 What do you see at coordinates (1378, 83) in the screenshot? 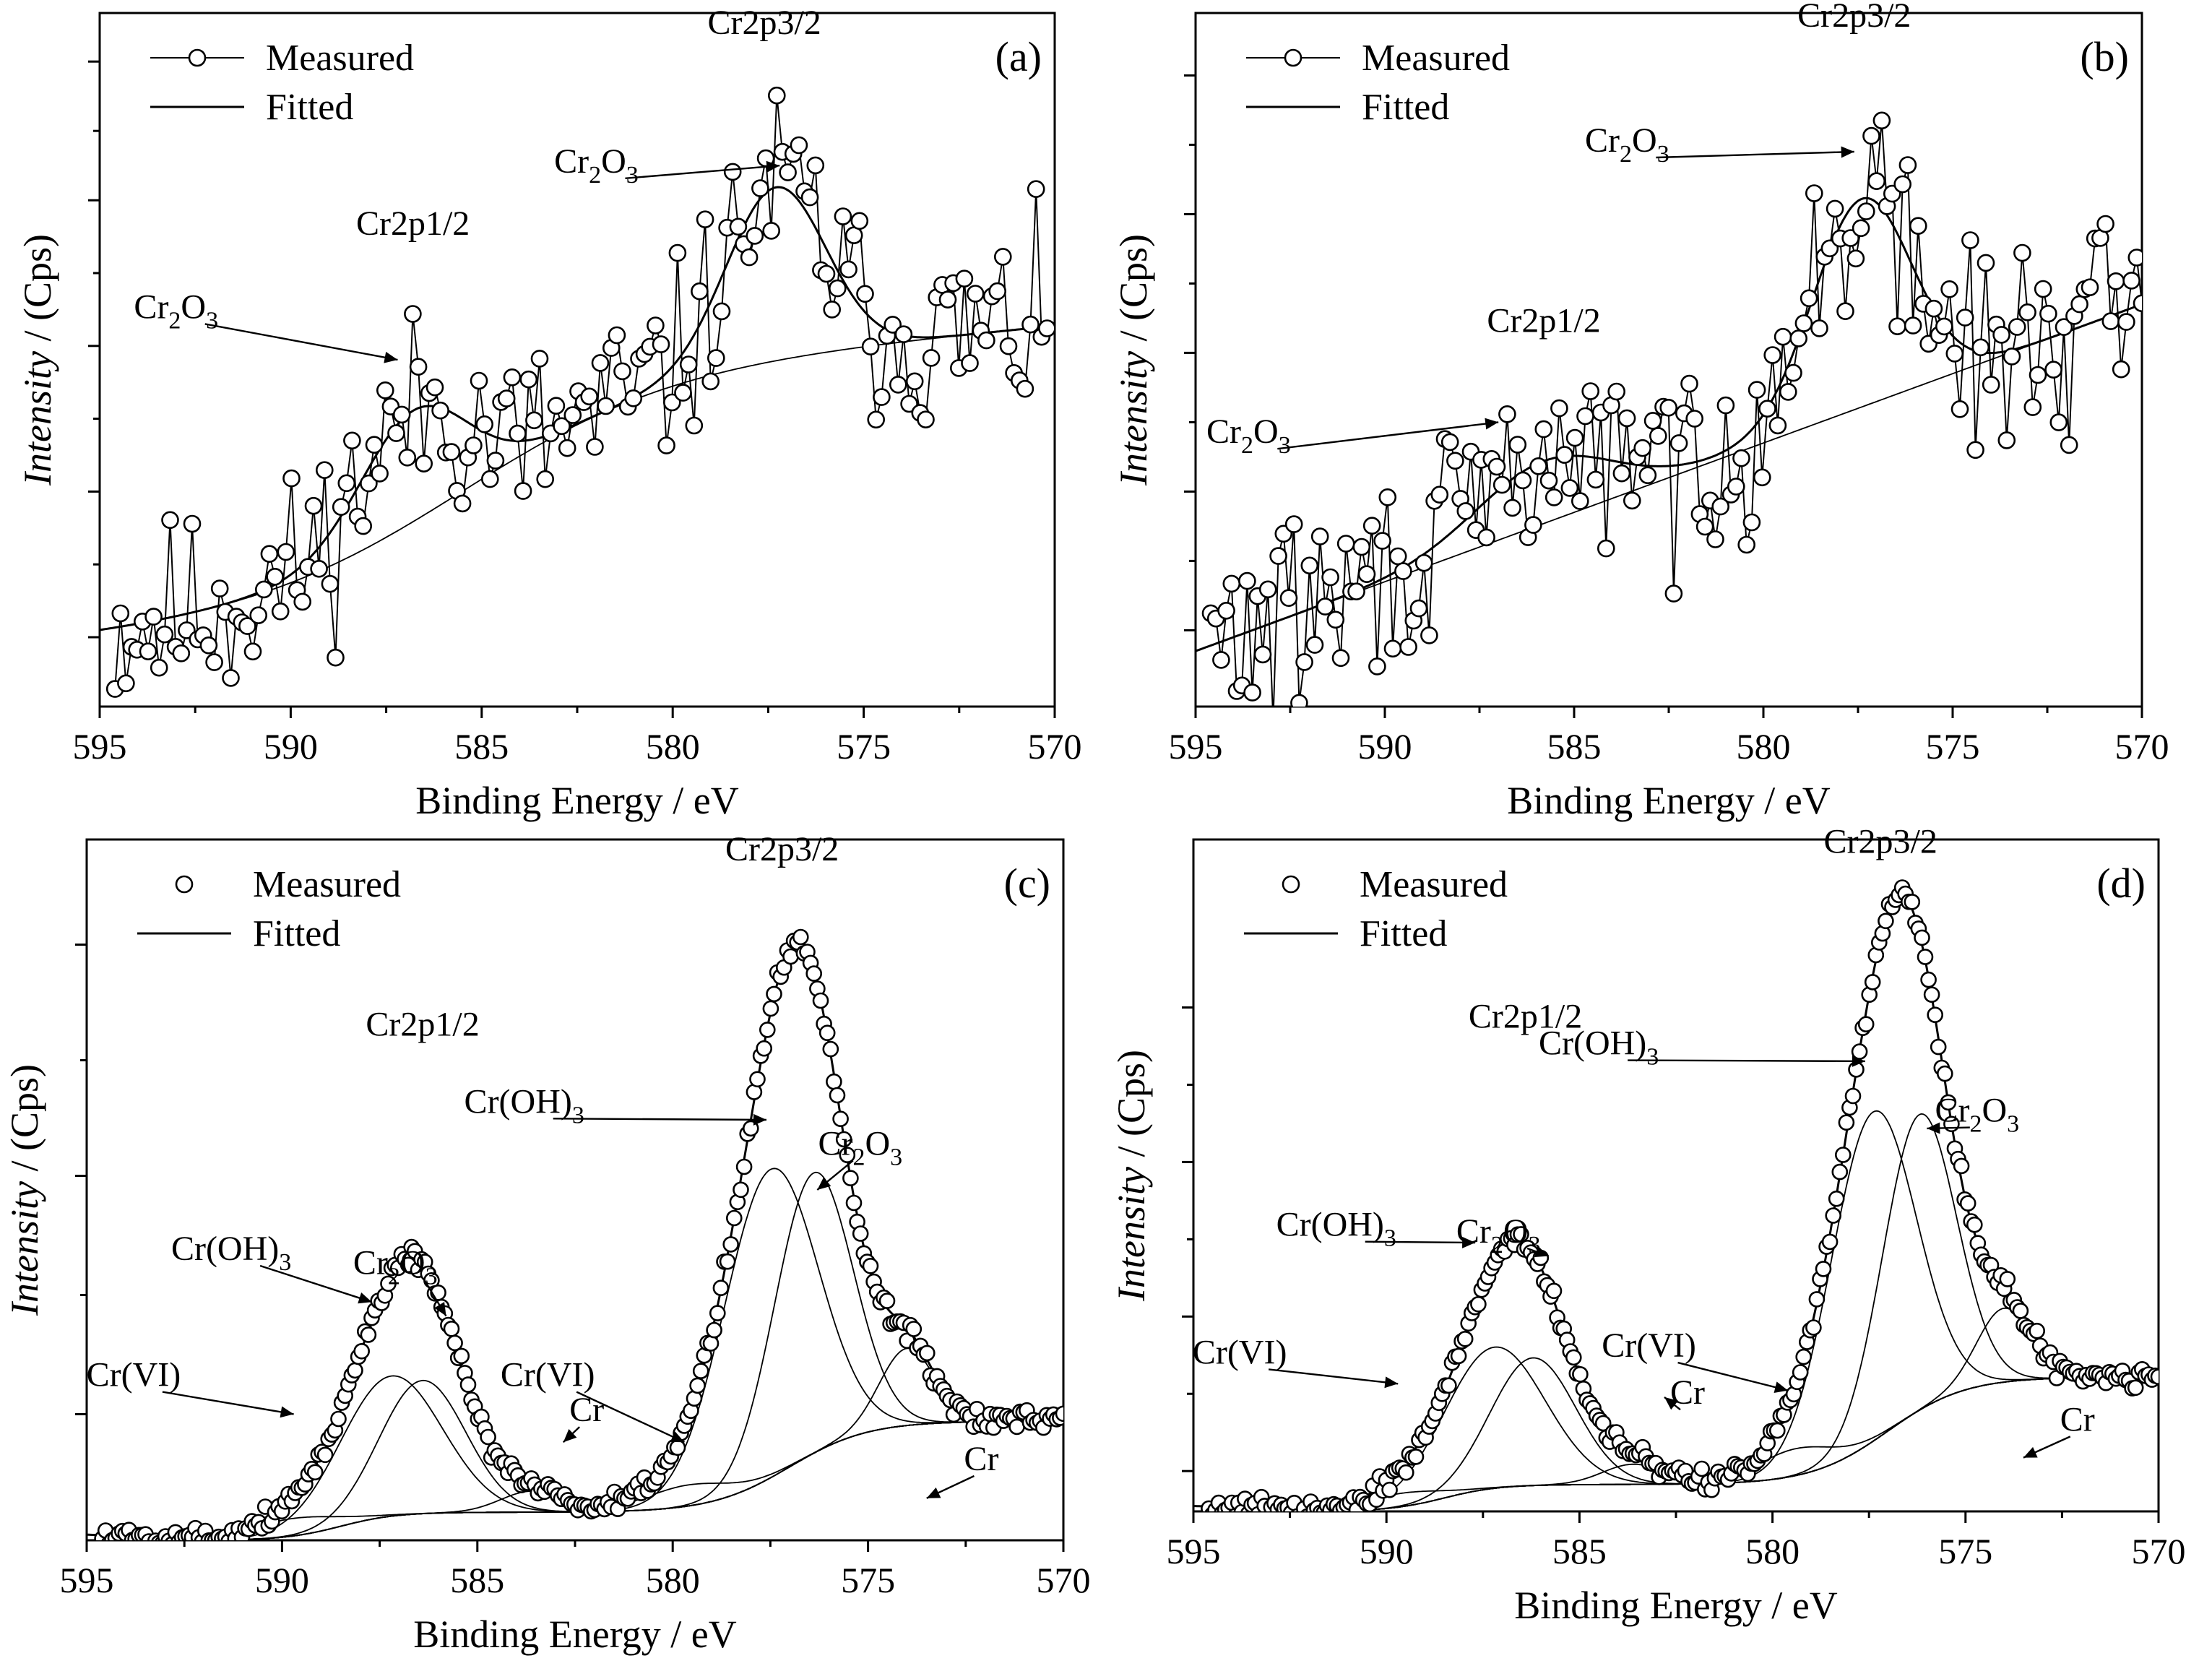
I see `legend: Measured Fitted` at bounding box center [1378, 83].